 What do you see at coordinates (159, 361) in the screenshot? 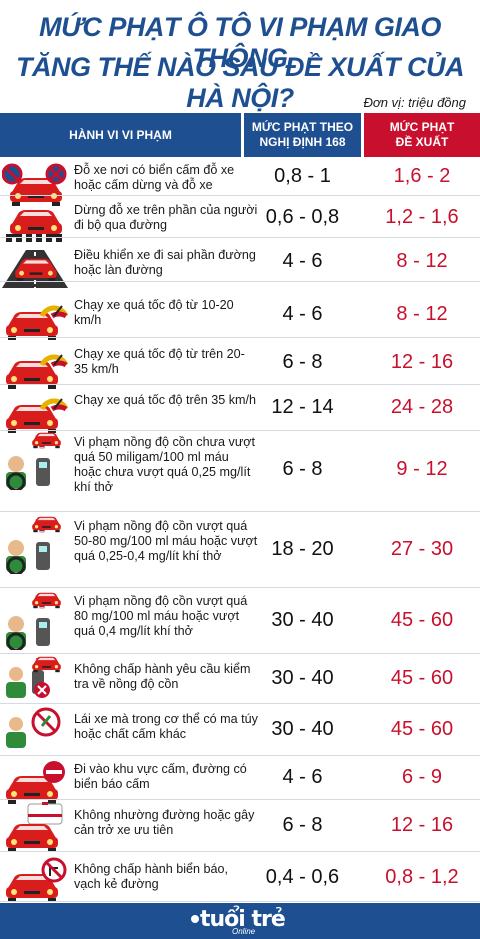
I see `violation-desc: Chạy xe quá tốc độ từ trên 20-35 km/h` at bounding box center [159, 361].